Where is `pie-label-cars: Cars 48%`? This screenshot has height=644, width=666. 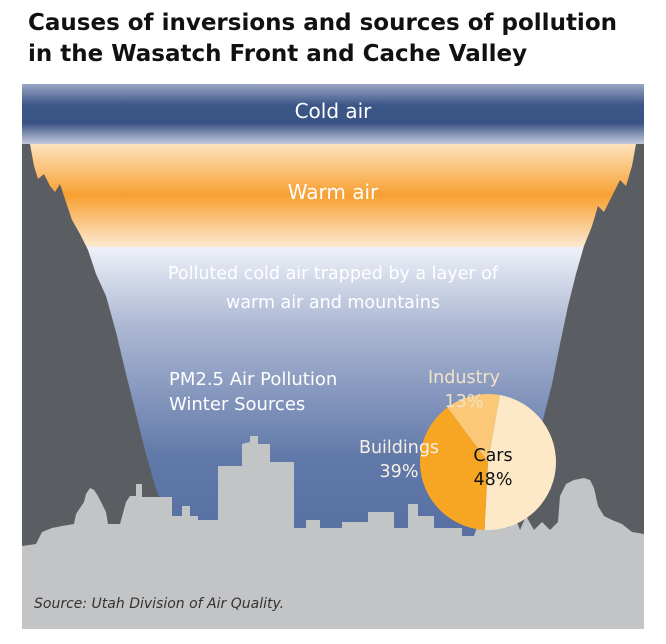 pie-label-cars: Cars 48% is located at coordinates (493, 468).